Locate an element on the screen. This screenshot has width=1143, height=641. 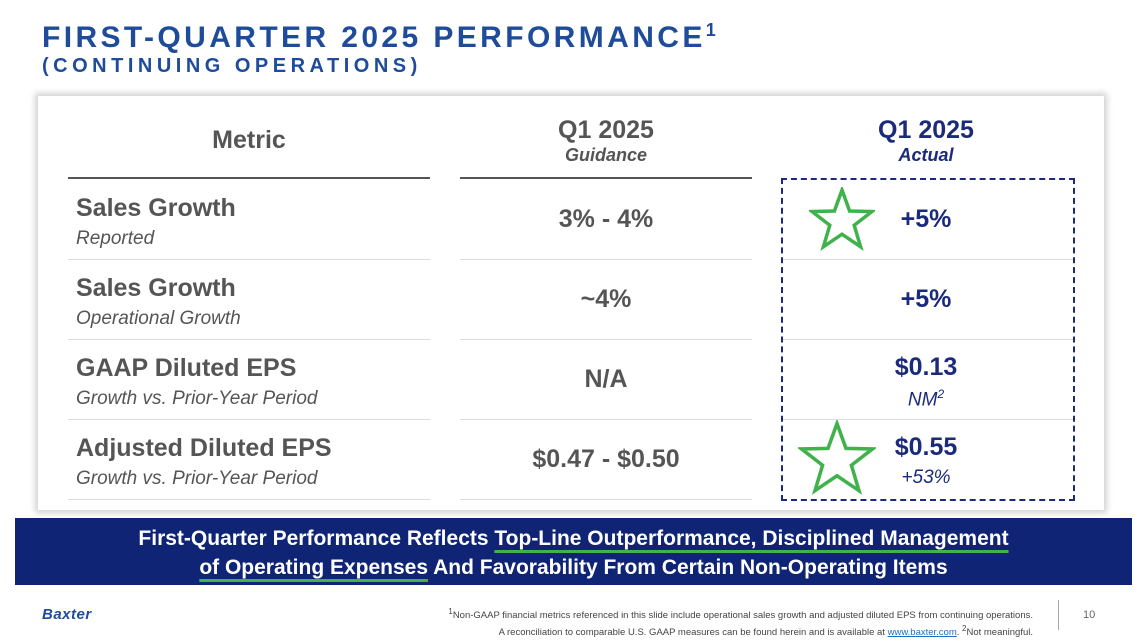
actual-subvalue: NM2 is located at coordinates (926, 399).